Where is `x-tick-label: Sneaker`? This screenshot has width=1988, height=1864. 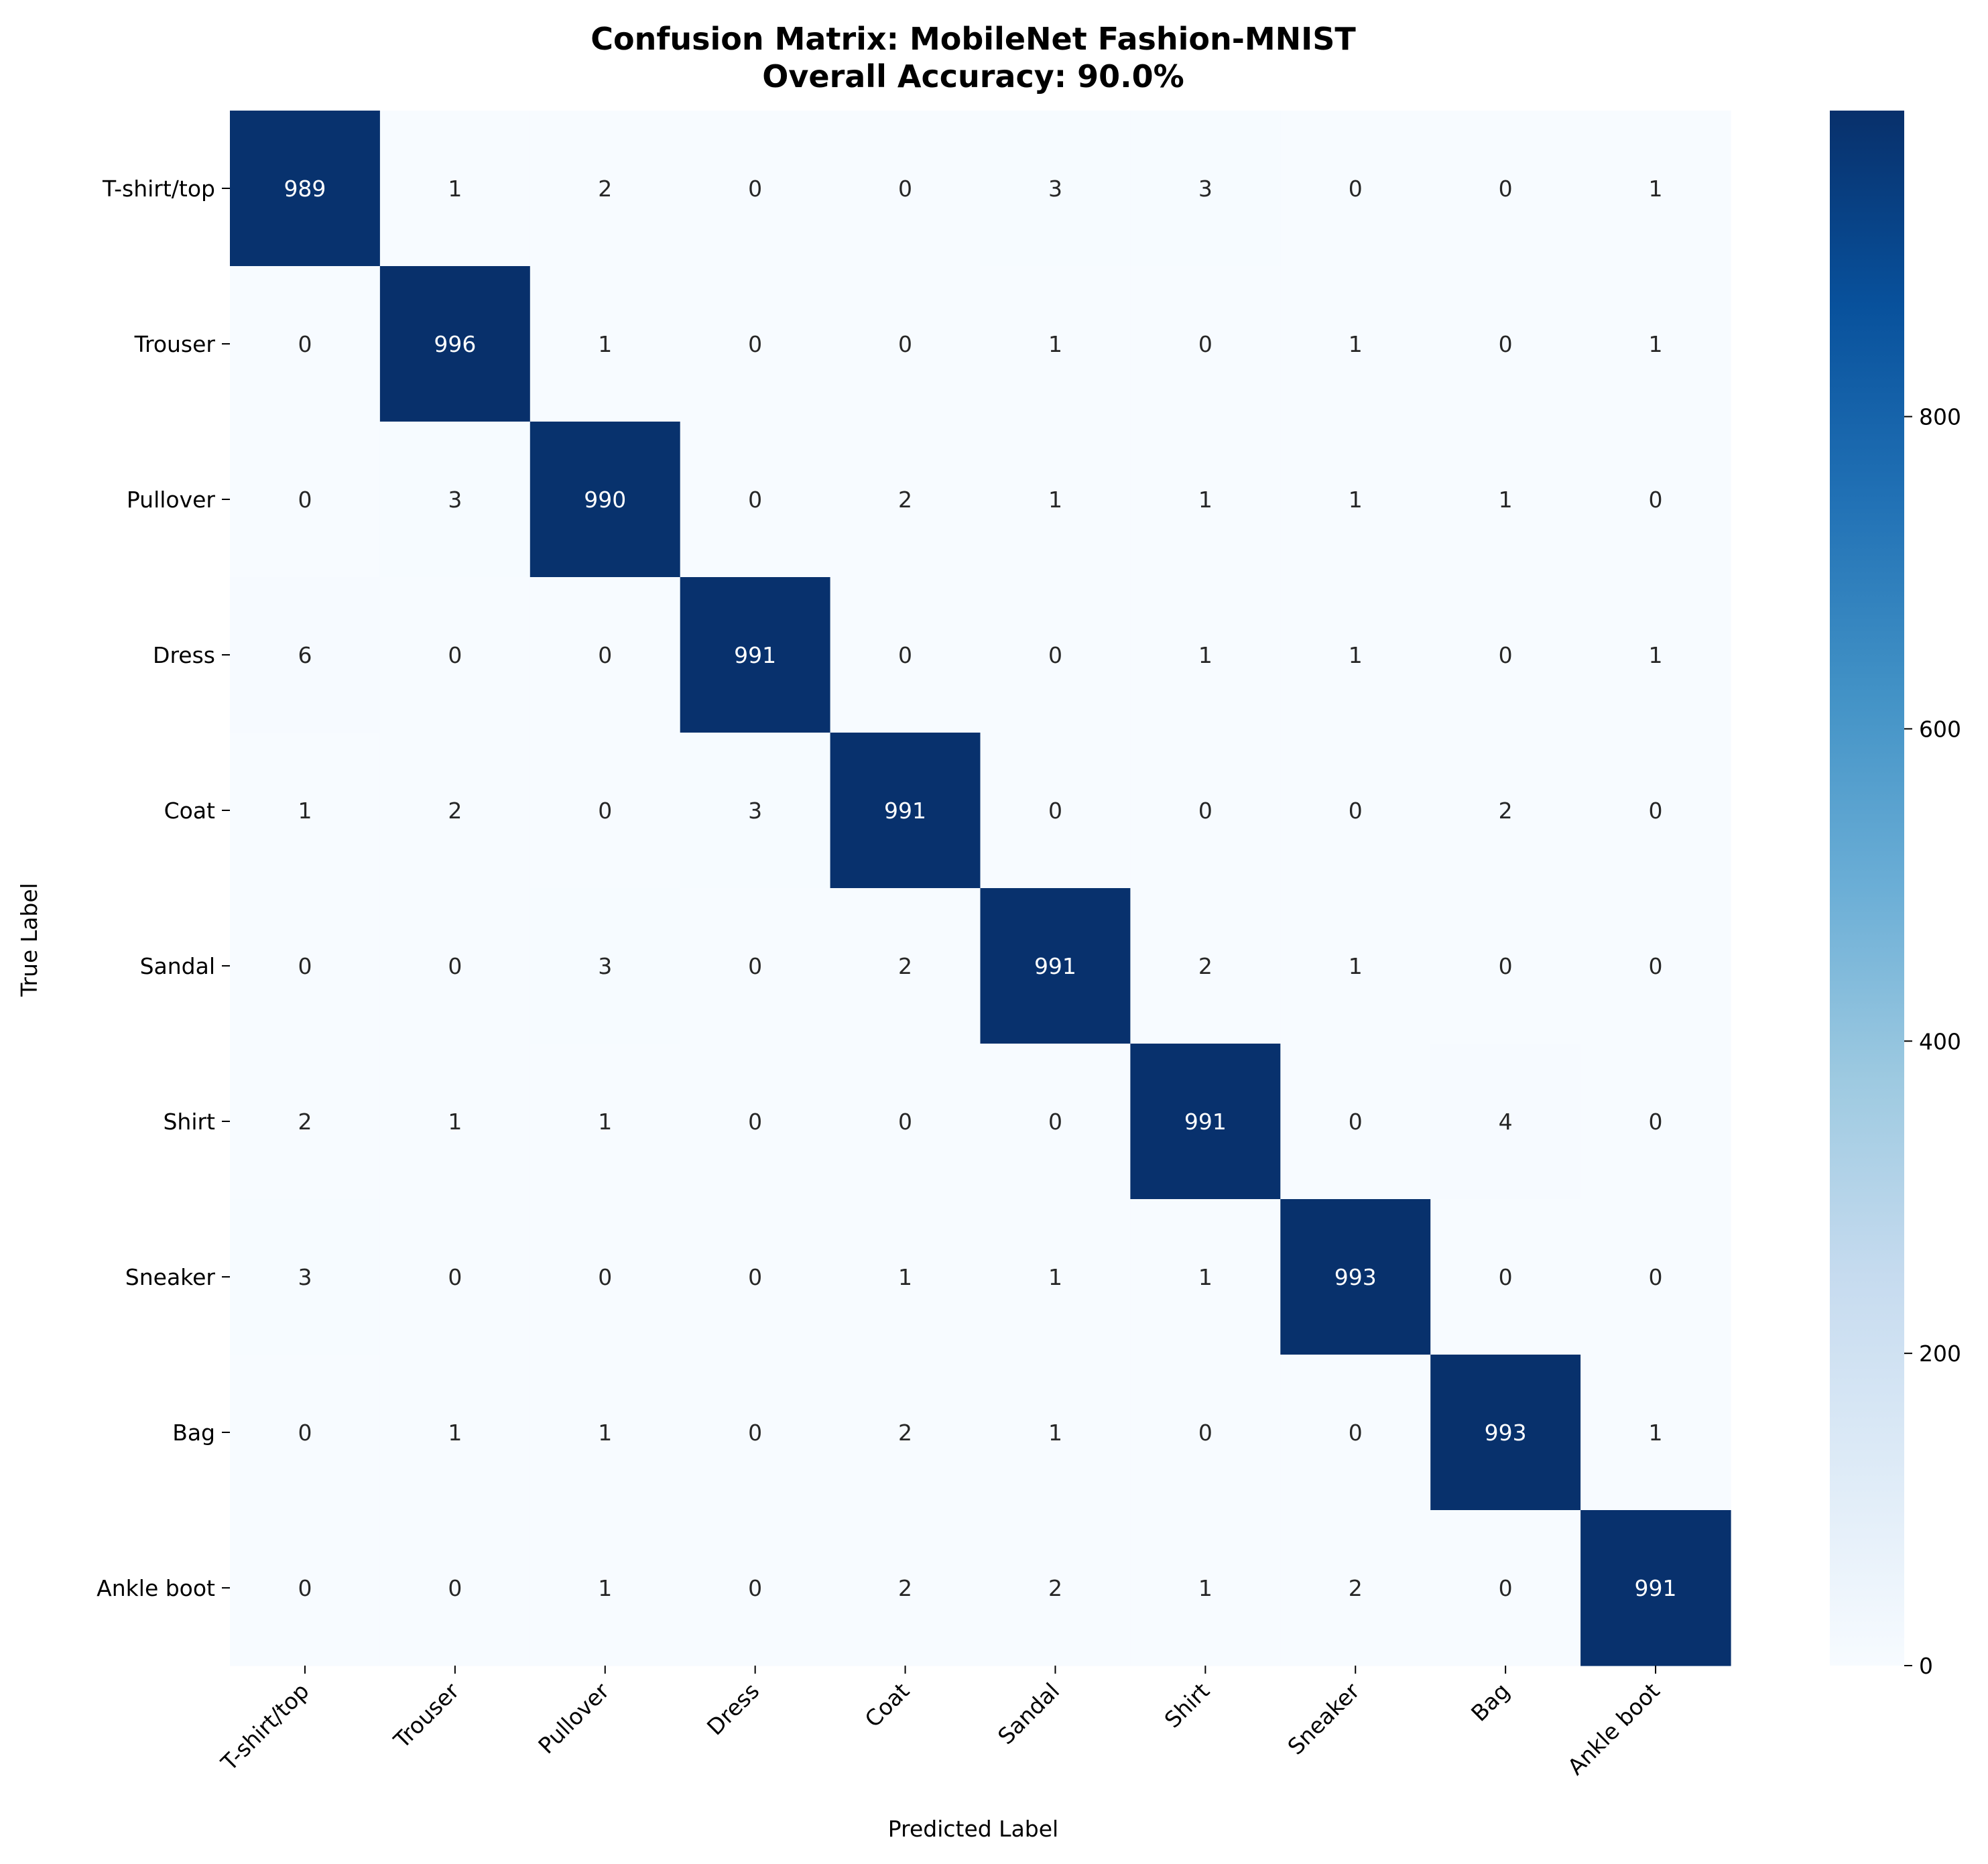
x-tick-label: Sneaker is located at coordinates (1323, 1719).